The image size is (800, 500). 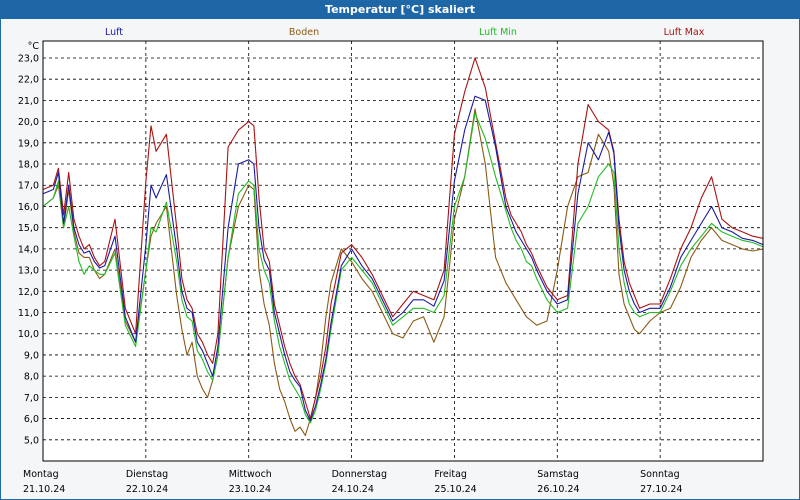 I want to click on day-date-label: 22.10.24, so click(x=147, y=489).